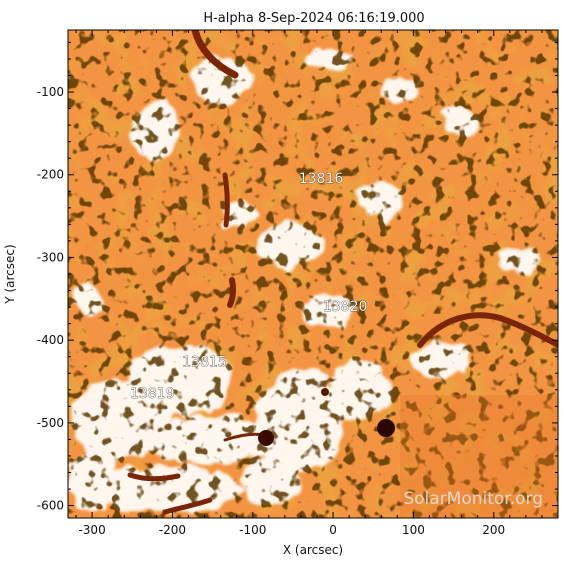 The height and width of the screenshot is (564, 564). What do you see at coordinates (50, 423) in the screenshot?
I see `y-tick-label: -500` at bounding box center [50, 423].